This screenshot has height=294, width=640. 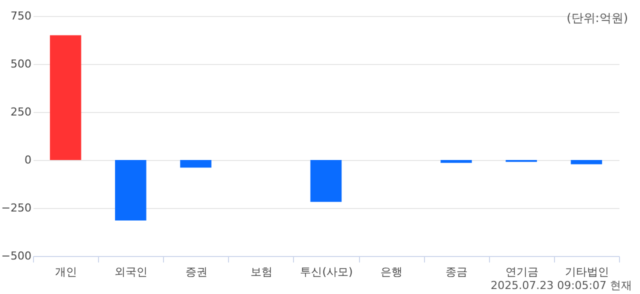 I want to click on x-tick-label: 투신(사모), so click(x=326, y=272).